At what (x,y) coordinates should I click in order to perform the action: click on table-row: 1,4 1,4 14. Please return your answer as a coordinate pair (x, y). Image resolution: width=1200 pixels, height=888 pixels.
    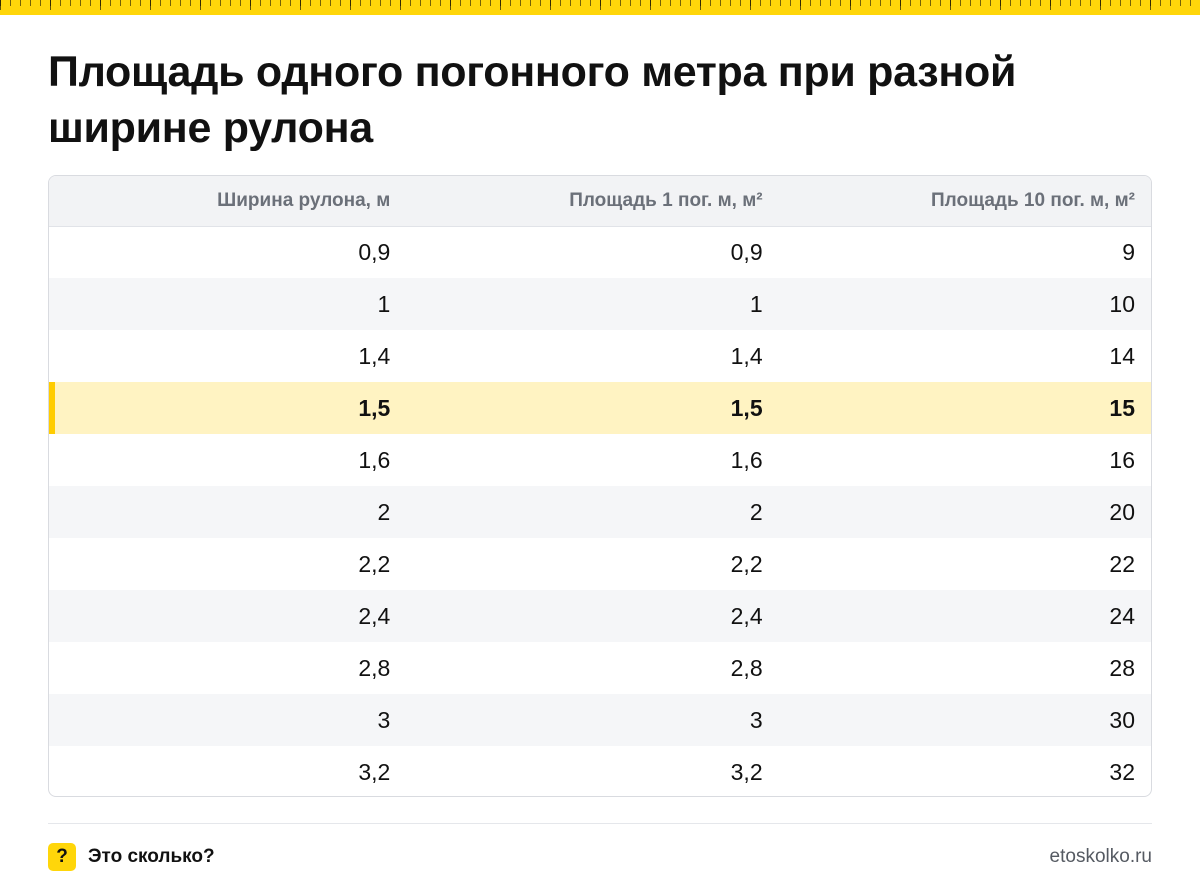
    Looking at the image, I should click on (600, 356).